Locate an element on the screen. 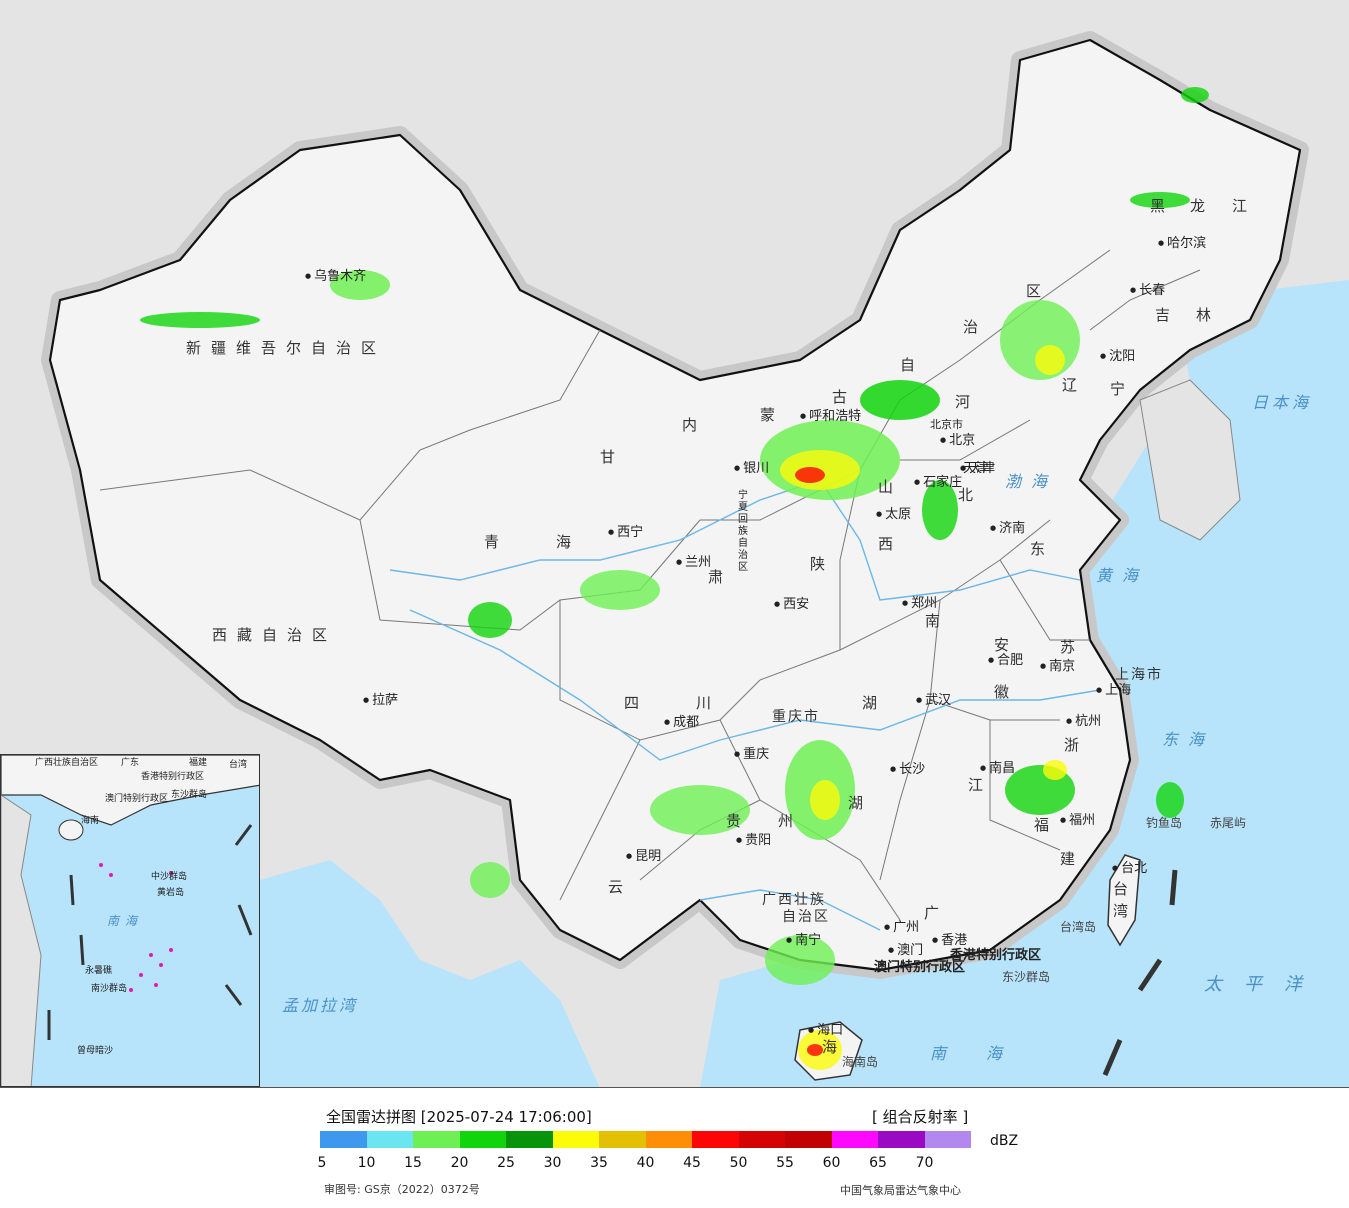 This screenshot has height=1208, width=1349. label-guangxi-2: 自治区 is located at coordinates (806, 917).